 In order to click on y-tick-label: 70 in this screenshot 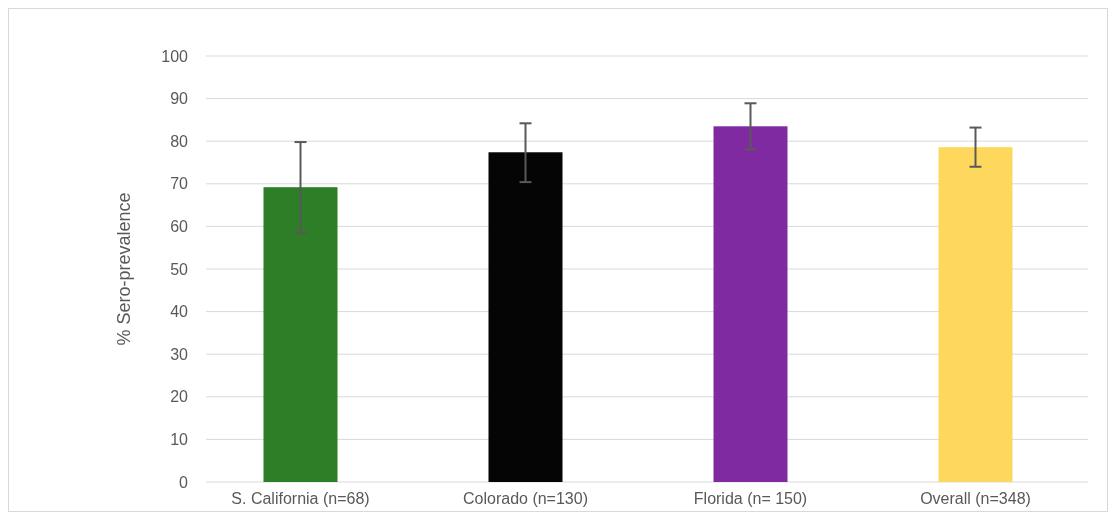, I will do `click(179, 184)`.